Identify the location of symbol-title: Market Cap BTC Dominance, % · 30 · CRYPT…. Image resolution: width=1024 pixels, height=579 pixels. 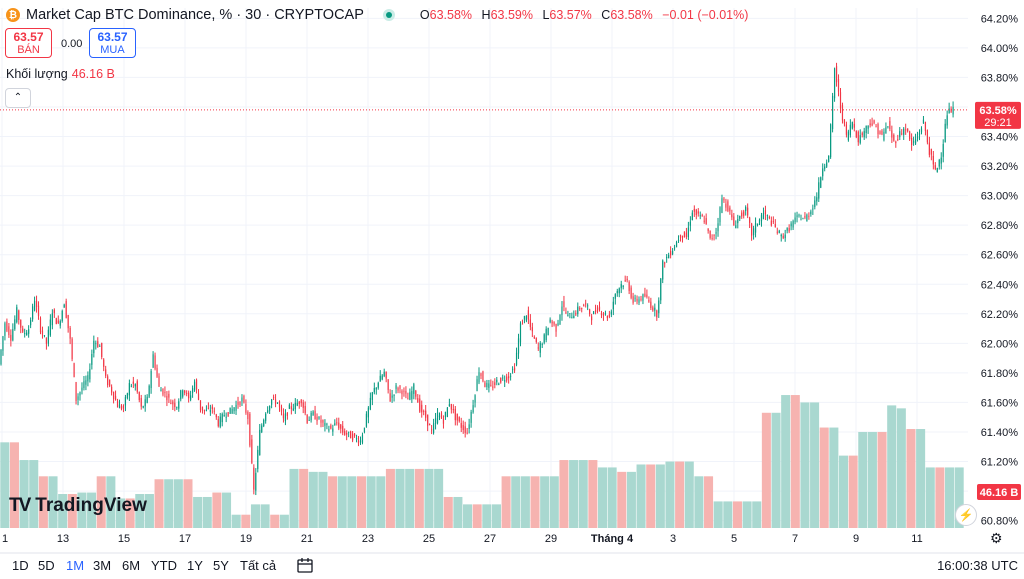
(195, 15).